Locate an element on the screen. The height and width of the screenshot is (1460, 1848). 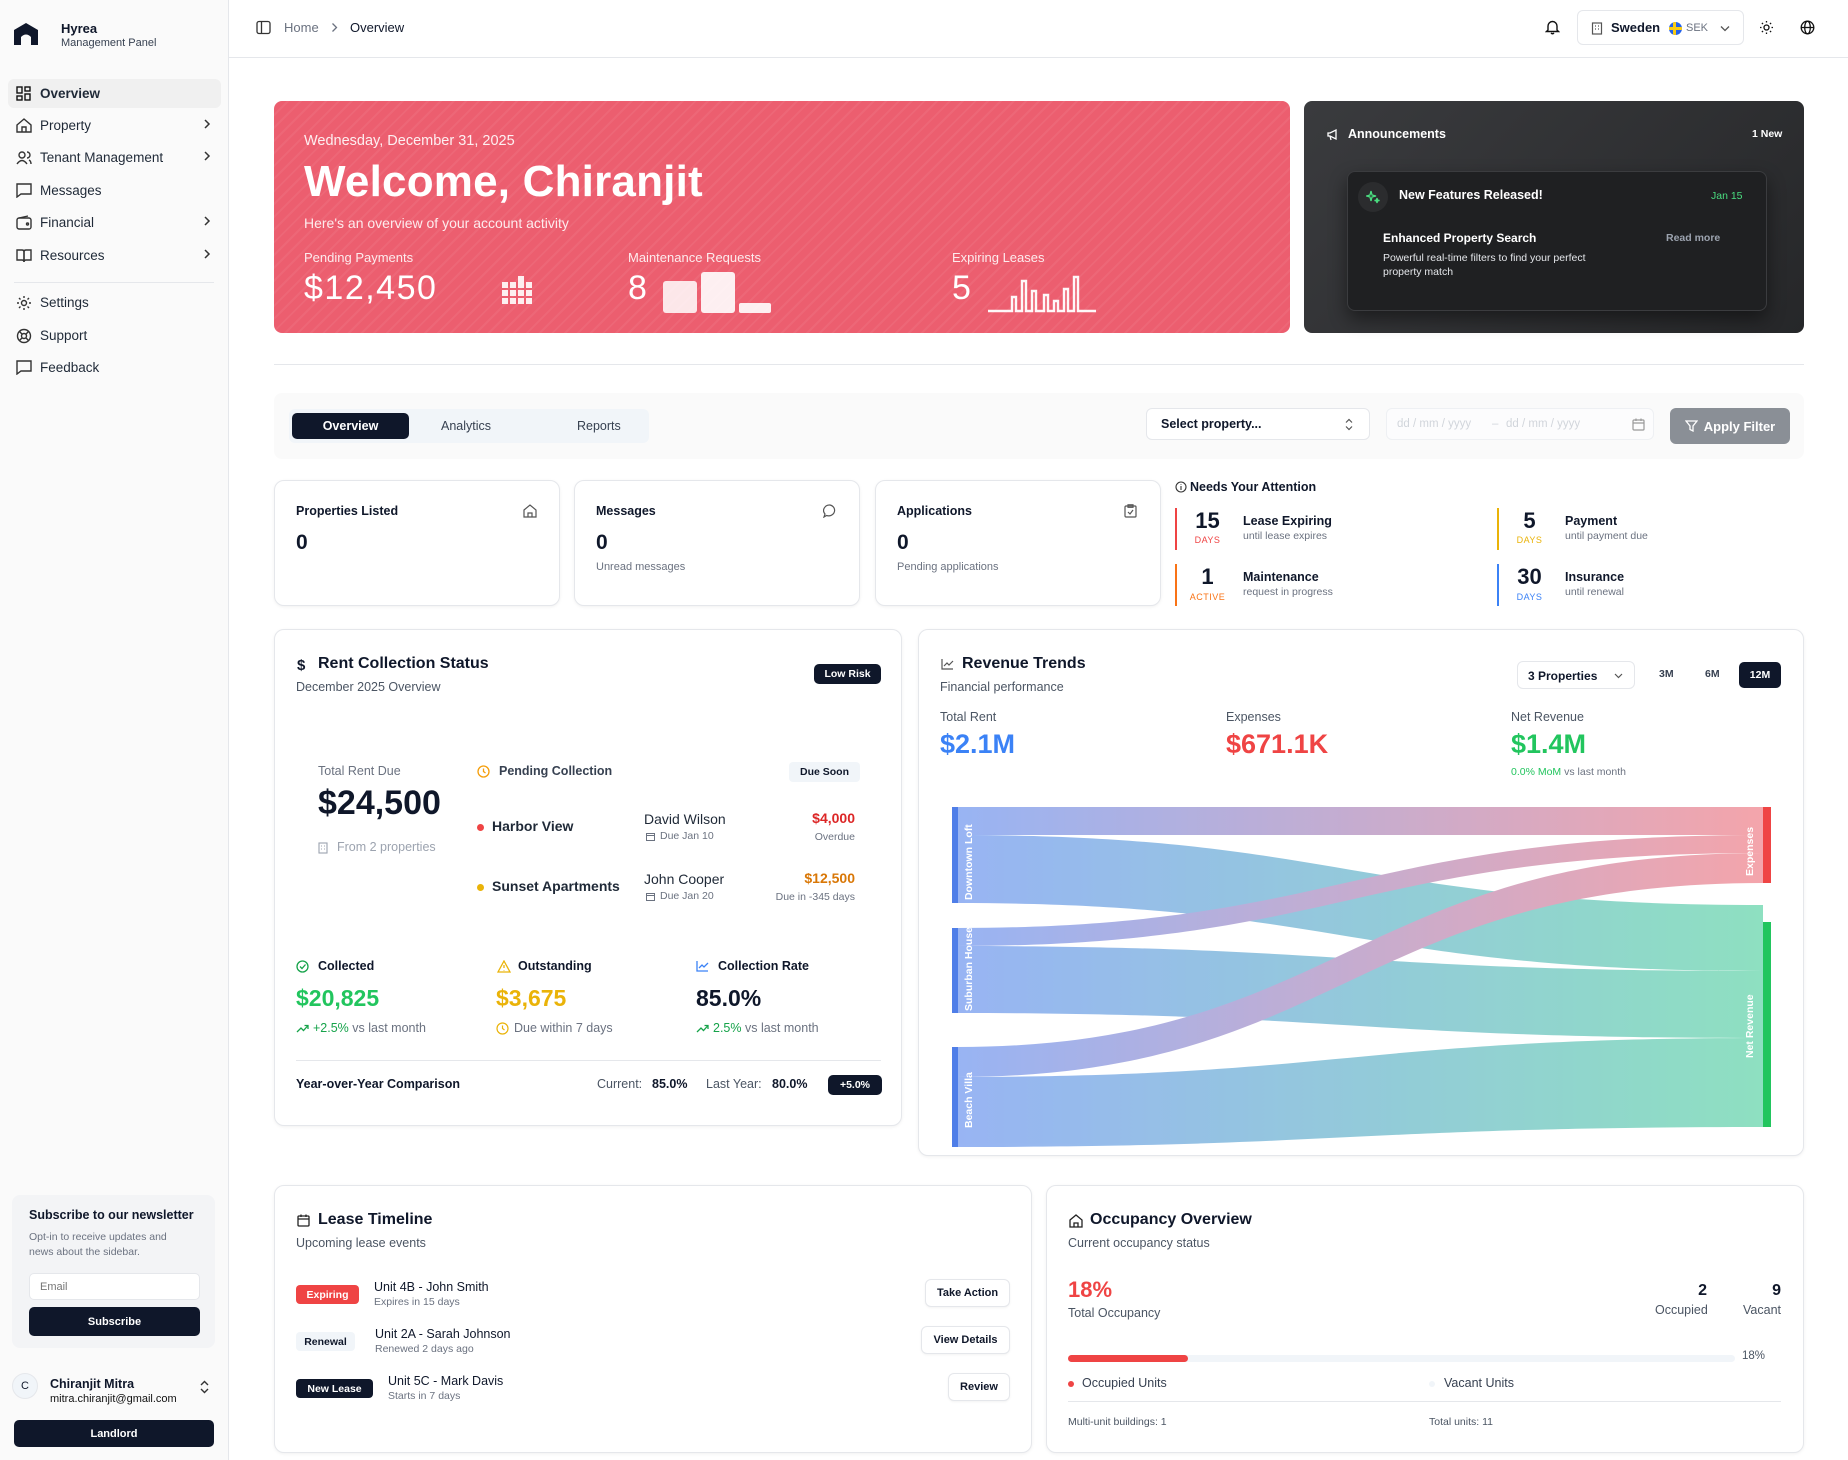
sidebar-item-property: Property is located at coordinates (114, 125).